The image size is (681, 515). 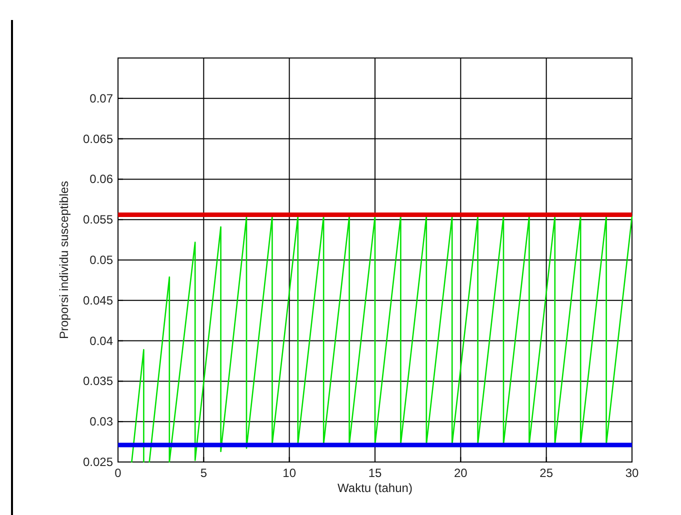 I want to click on y-tick-label: 0.03, so click(x=102, y=421).